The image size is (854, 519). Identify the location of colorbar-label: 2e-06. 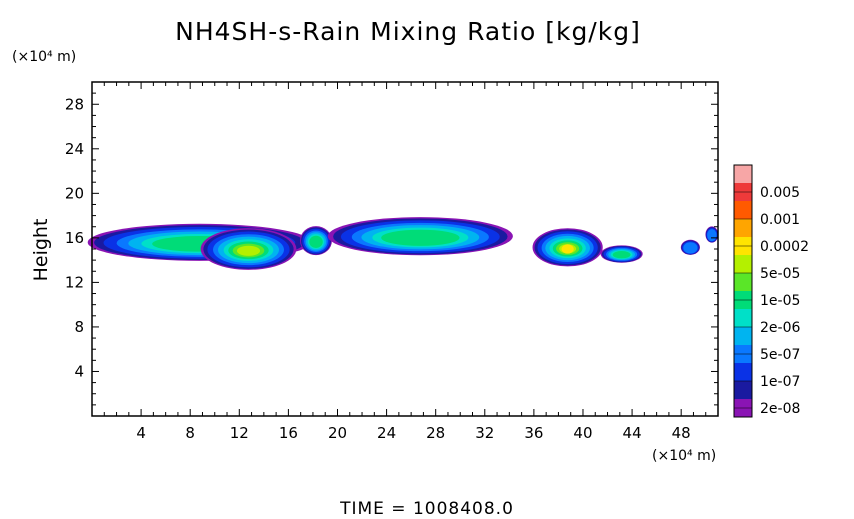
(780, 328).